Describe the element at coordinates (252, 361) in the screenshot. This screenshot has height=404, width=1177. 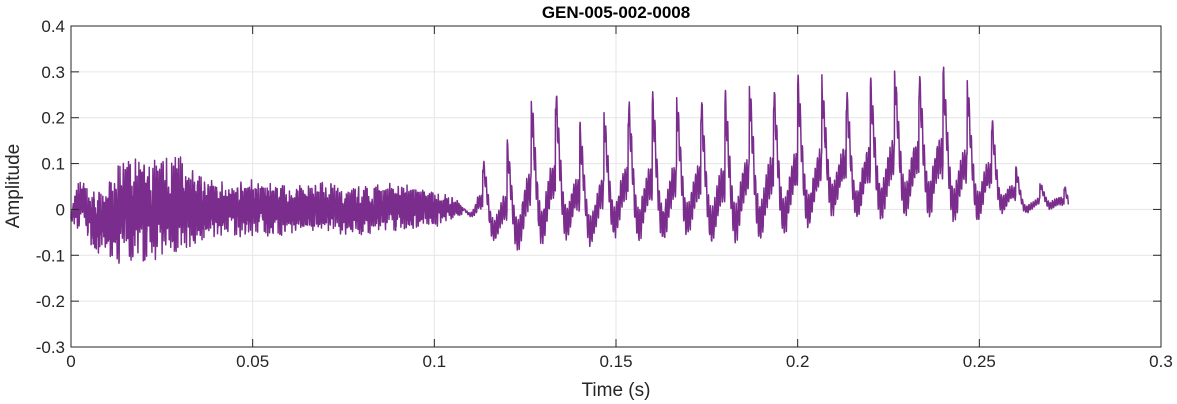
I see `x-tick-label: 0.05` at that location.